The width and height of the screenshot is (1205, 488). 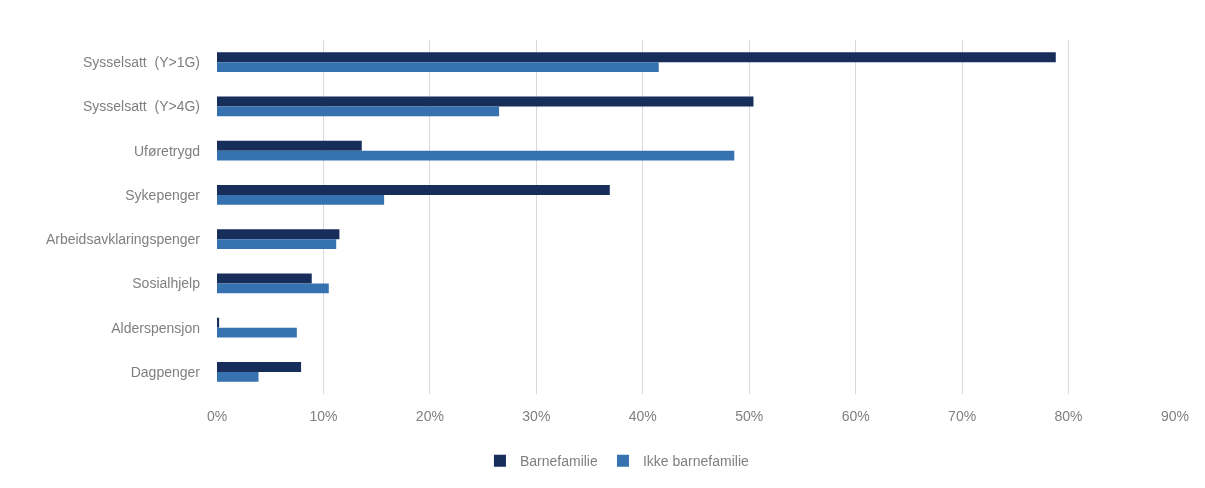 I want to click on x-tick-label: 30%, so click(x=536, y=416).